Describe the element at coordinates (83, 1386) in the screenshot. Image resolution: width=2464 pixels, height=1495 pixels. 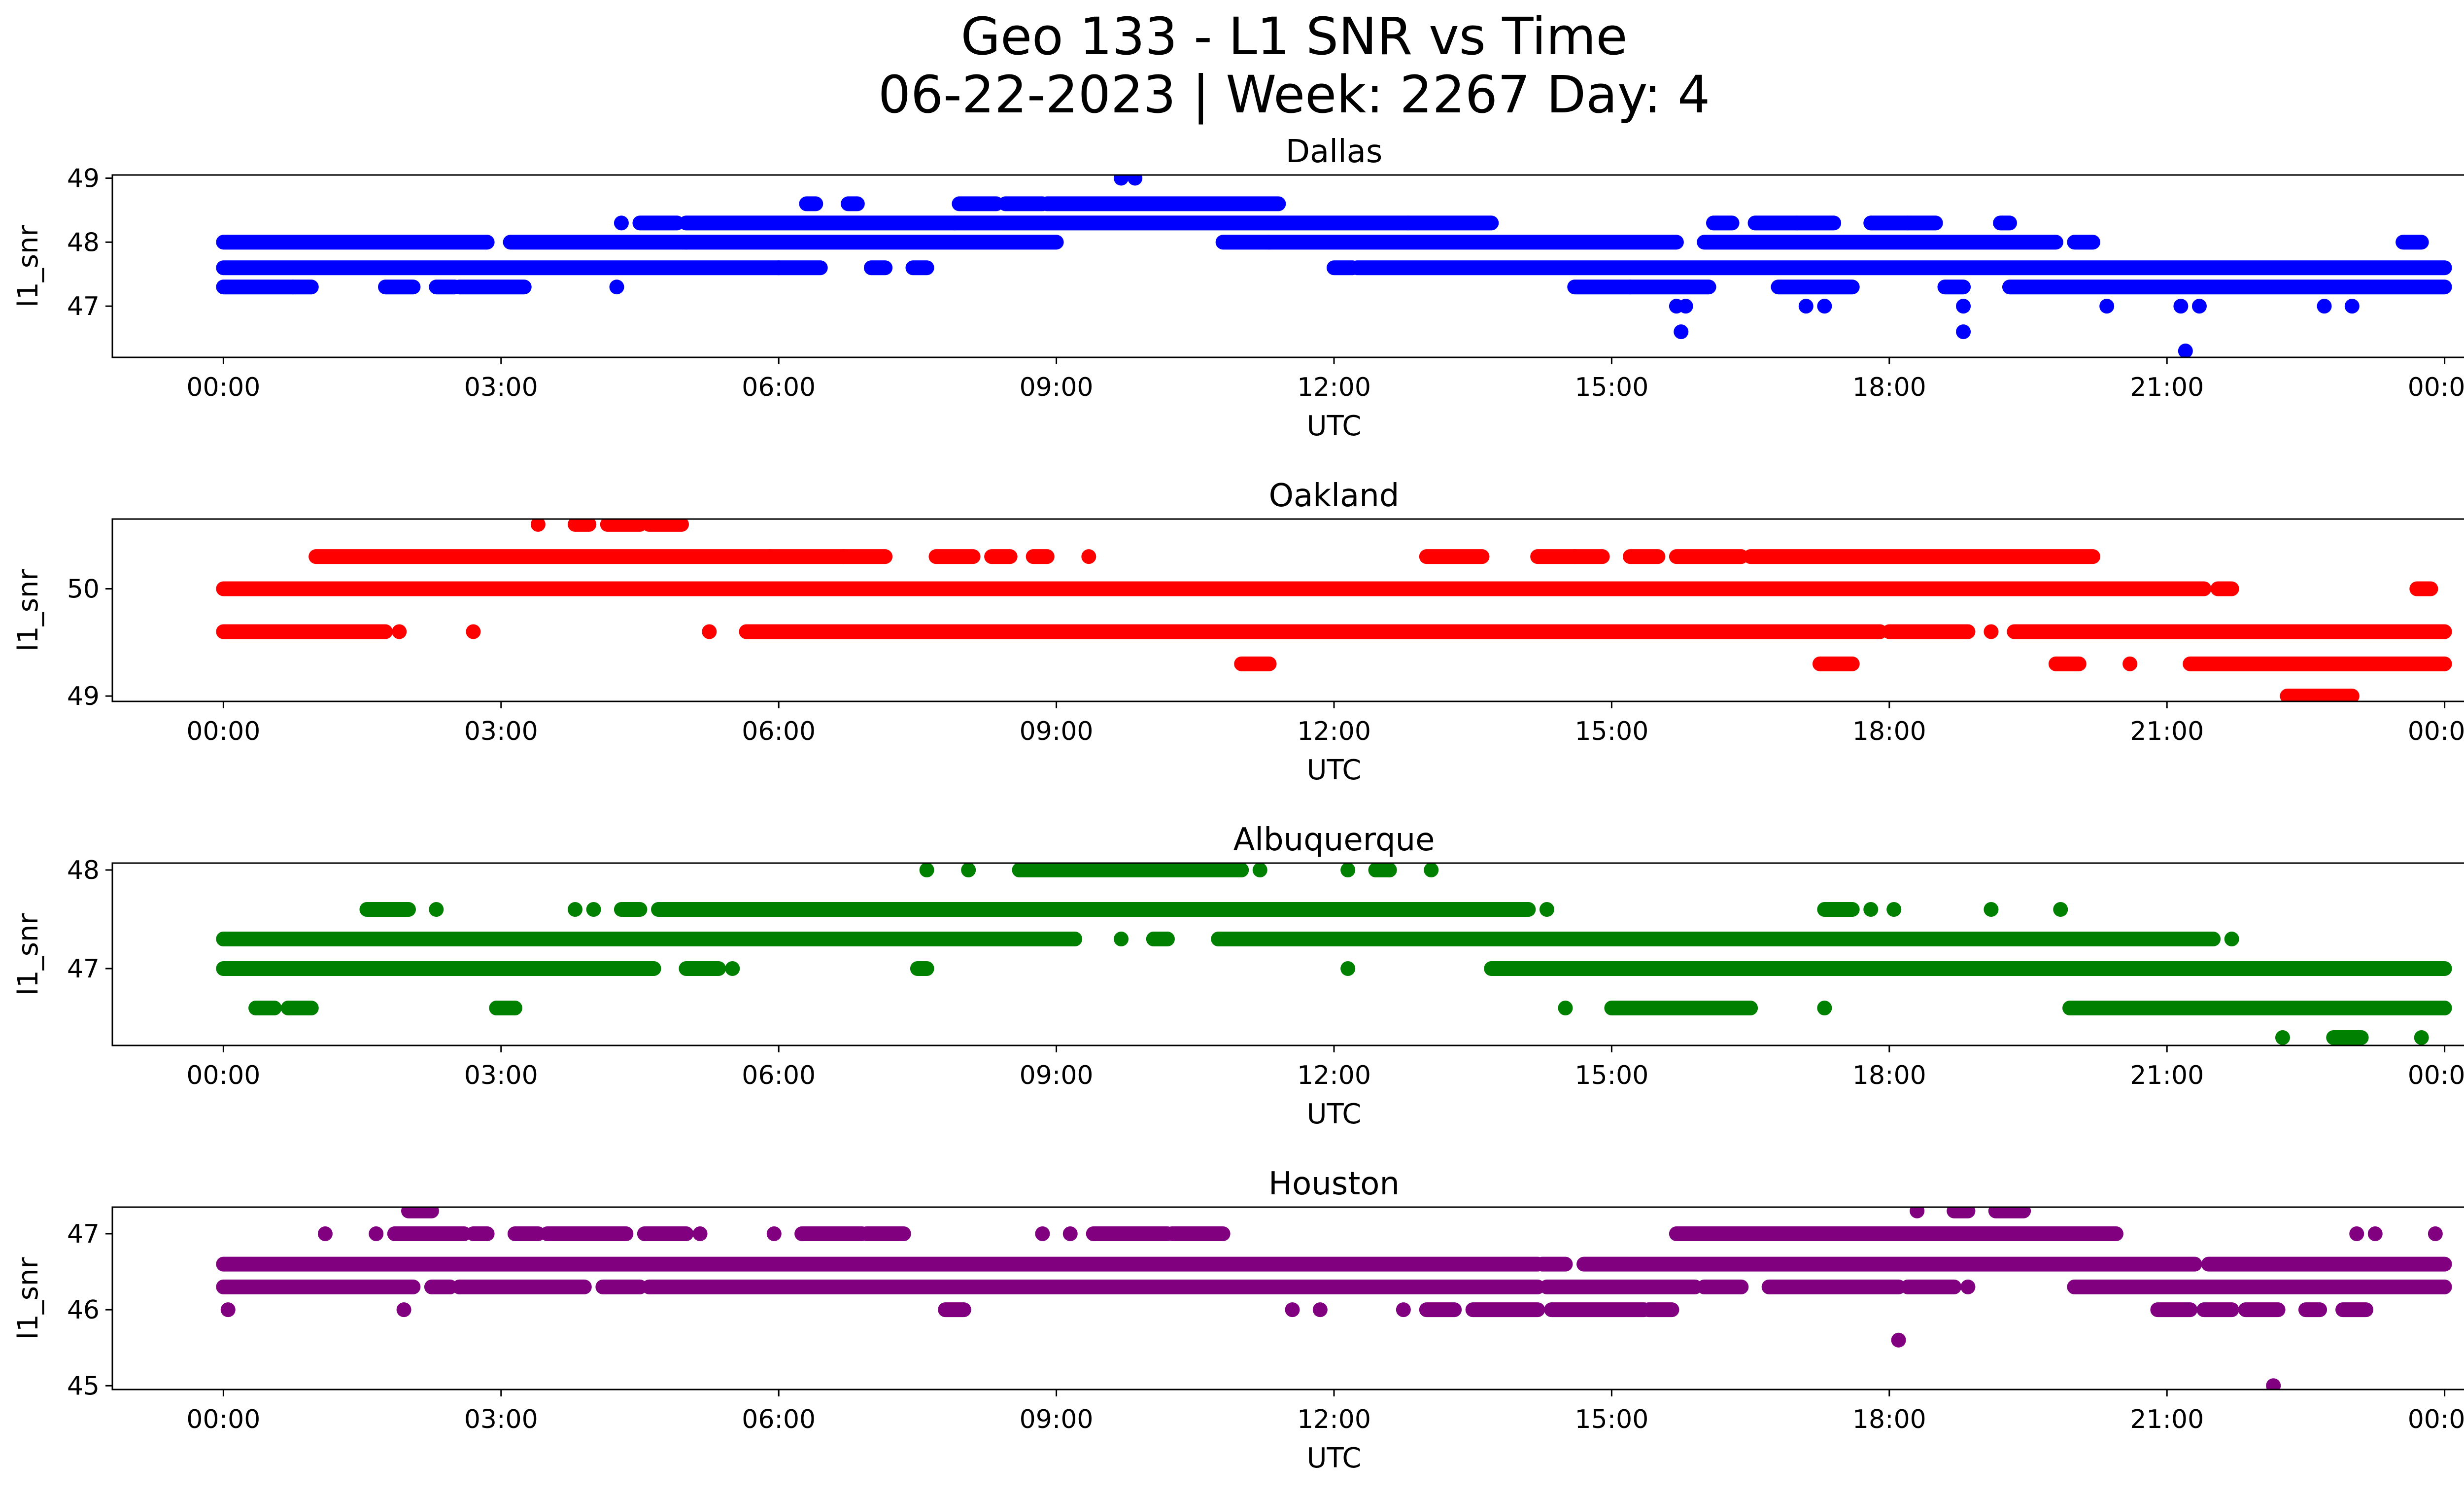
I see `y-tick-label: 45` at that location.